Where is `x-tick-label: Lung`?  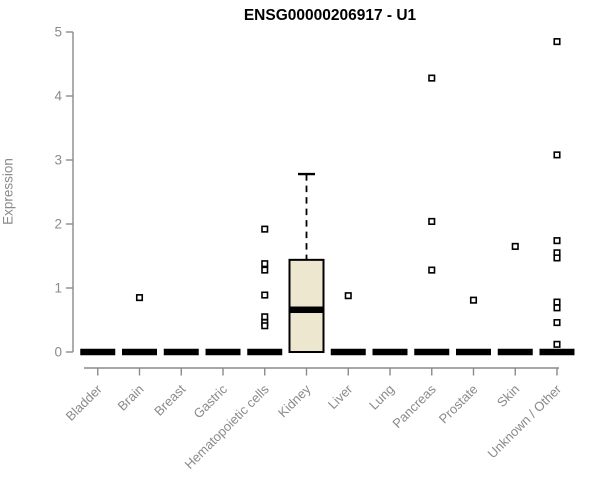 x-tick-label: Lung is located at coordinates (381, 397).